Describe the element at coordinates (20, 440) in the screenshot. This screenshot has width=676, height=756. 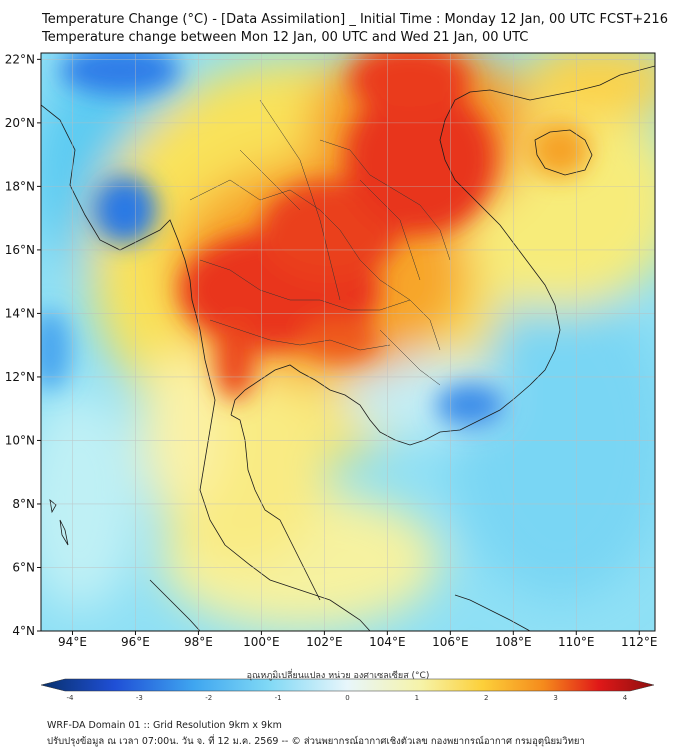
I see `lat-label: 10°N` at that location.